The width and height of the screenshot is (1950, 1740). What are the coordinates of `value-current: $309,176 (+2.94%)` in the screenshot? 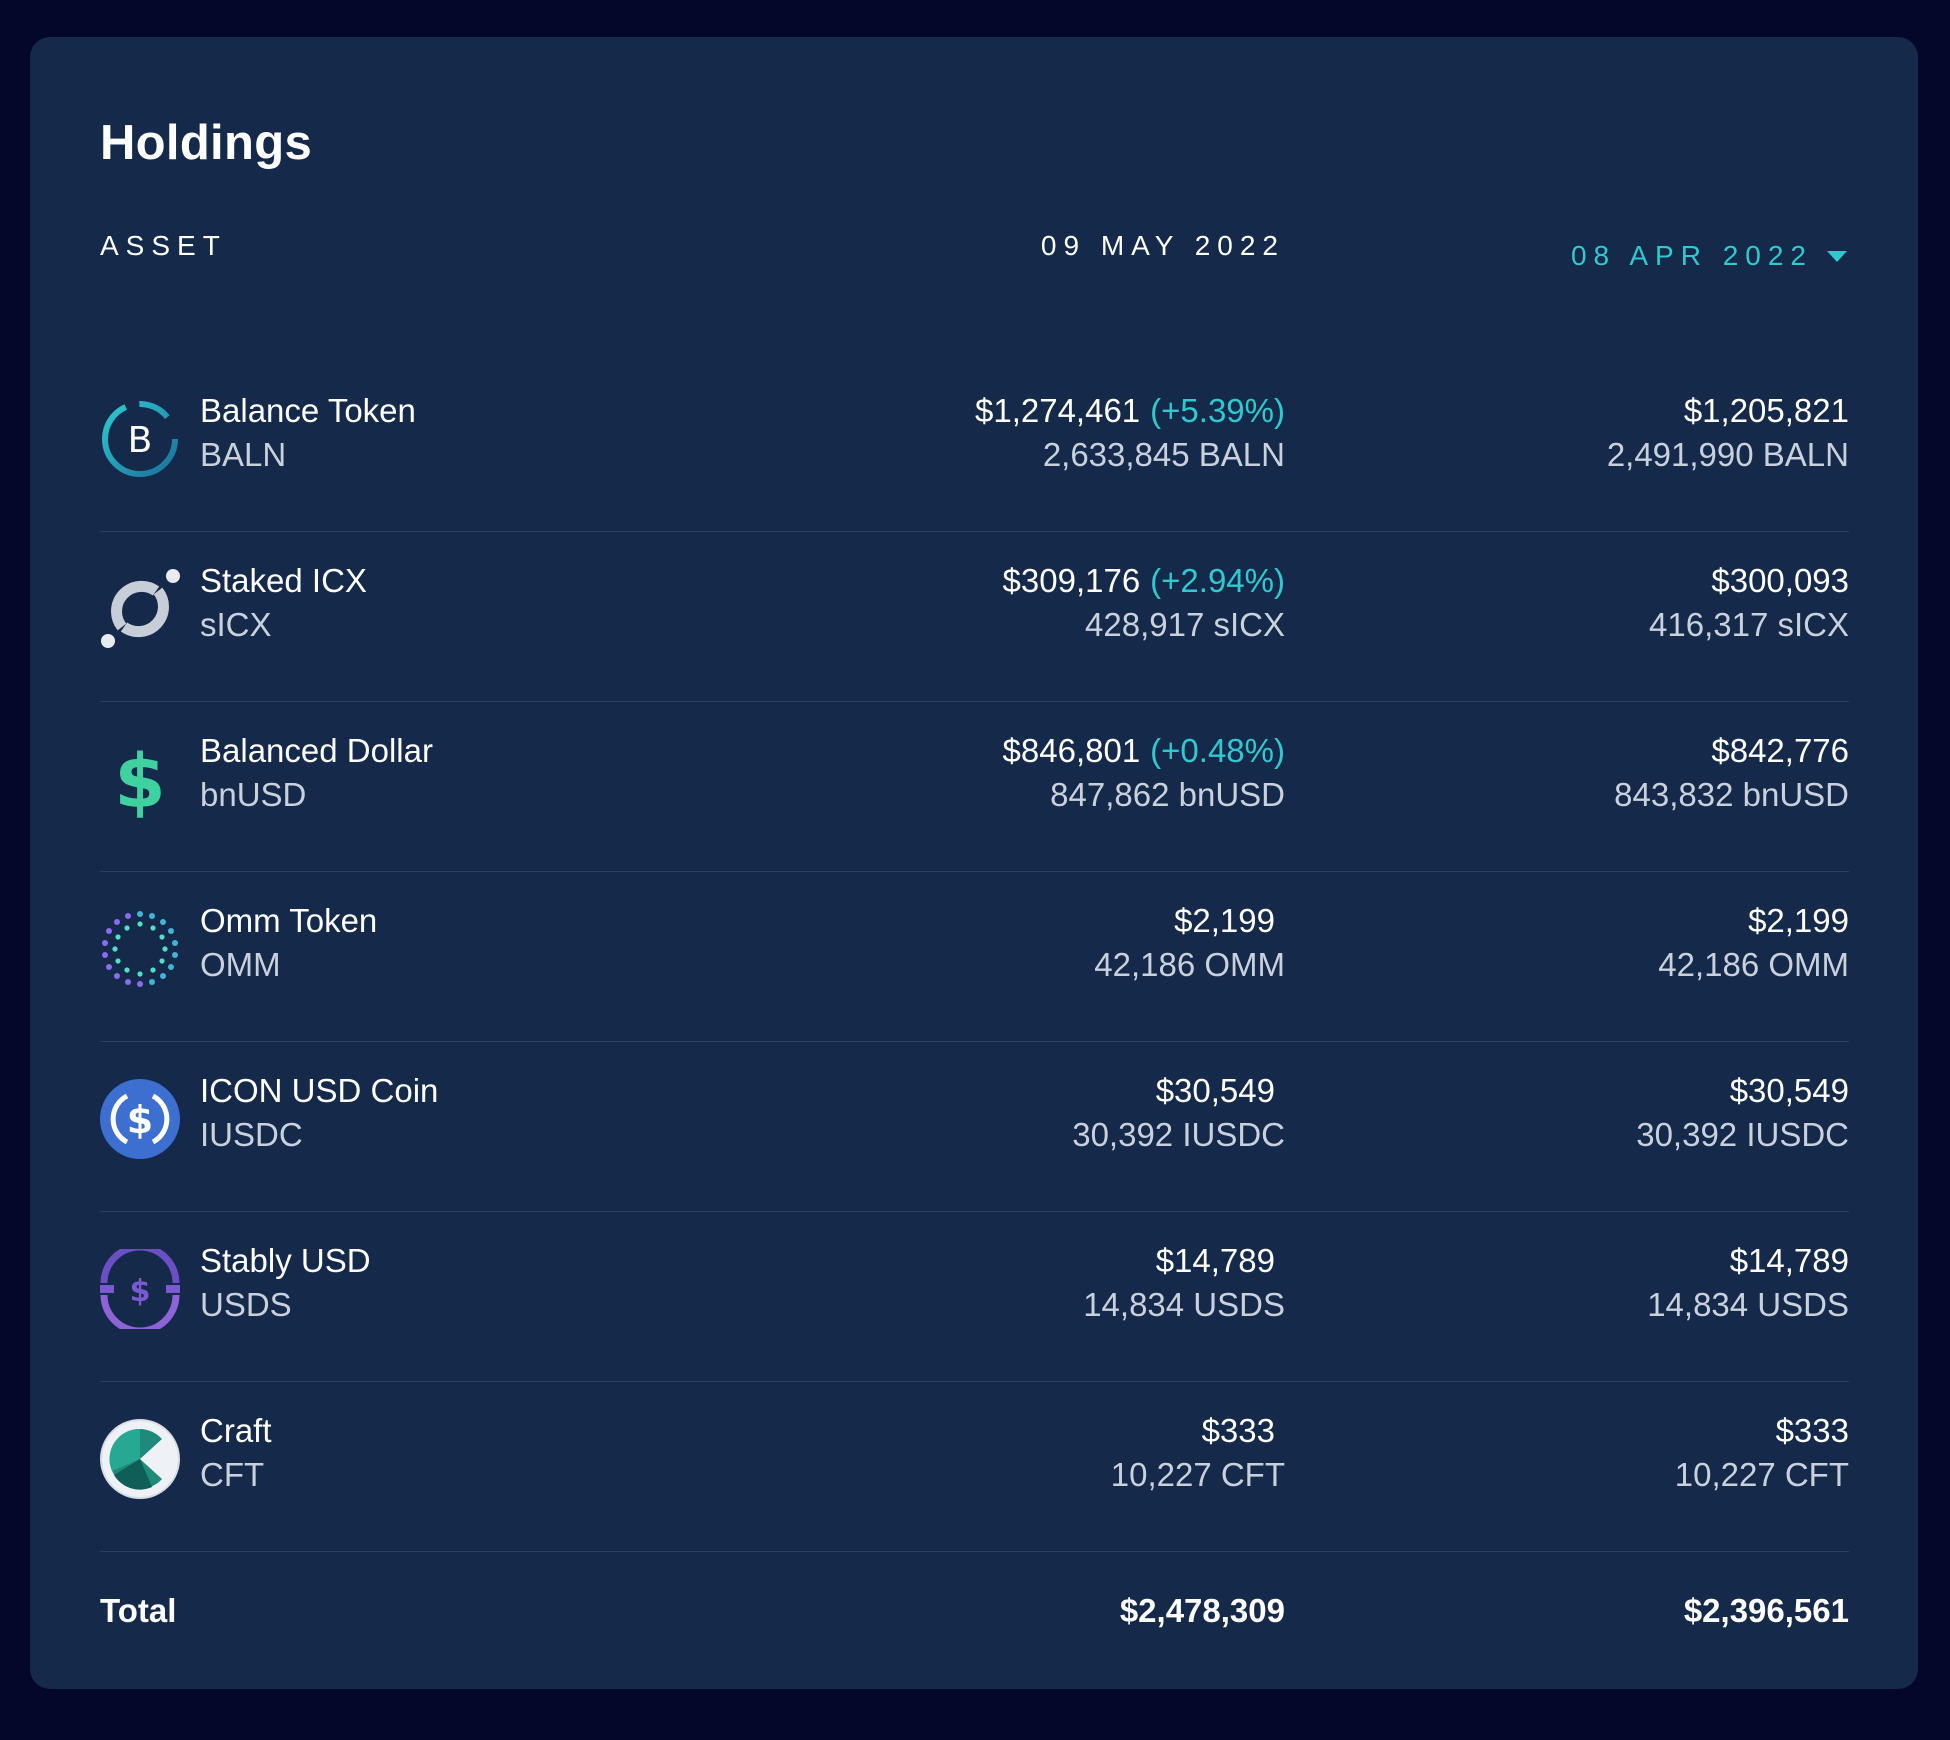 It's located at (1144, 581).